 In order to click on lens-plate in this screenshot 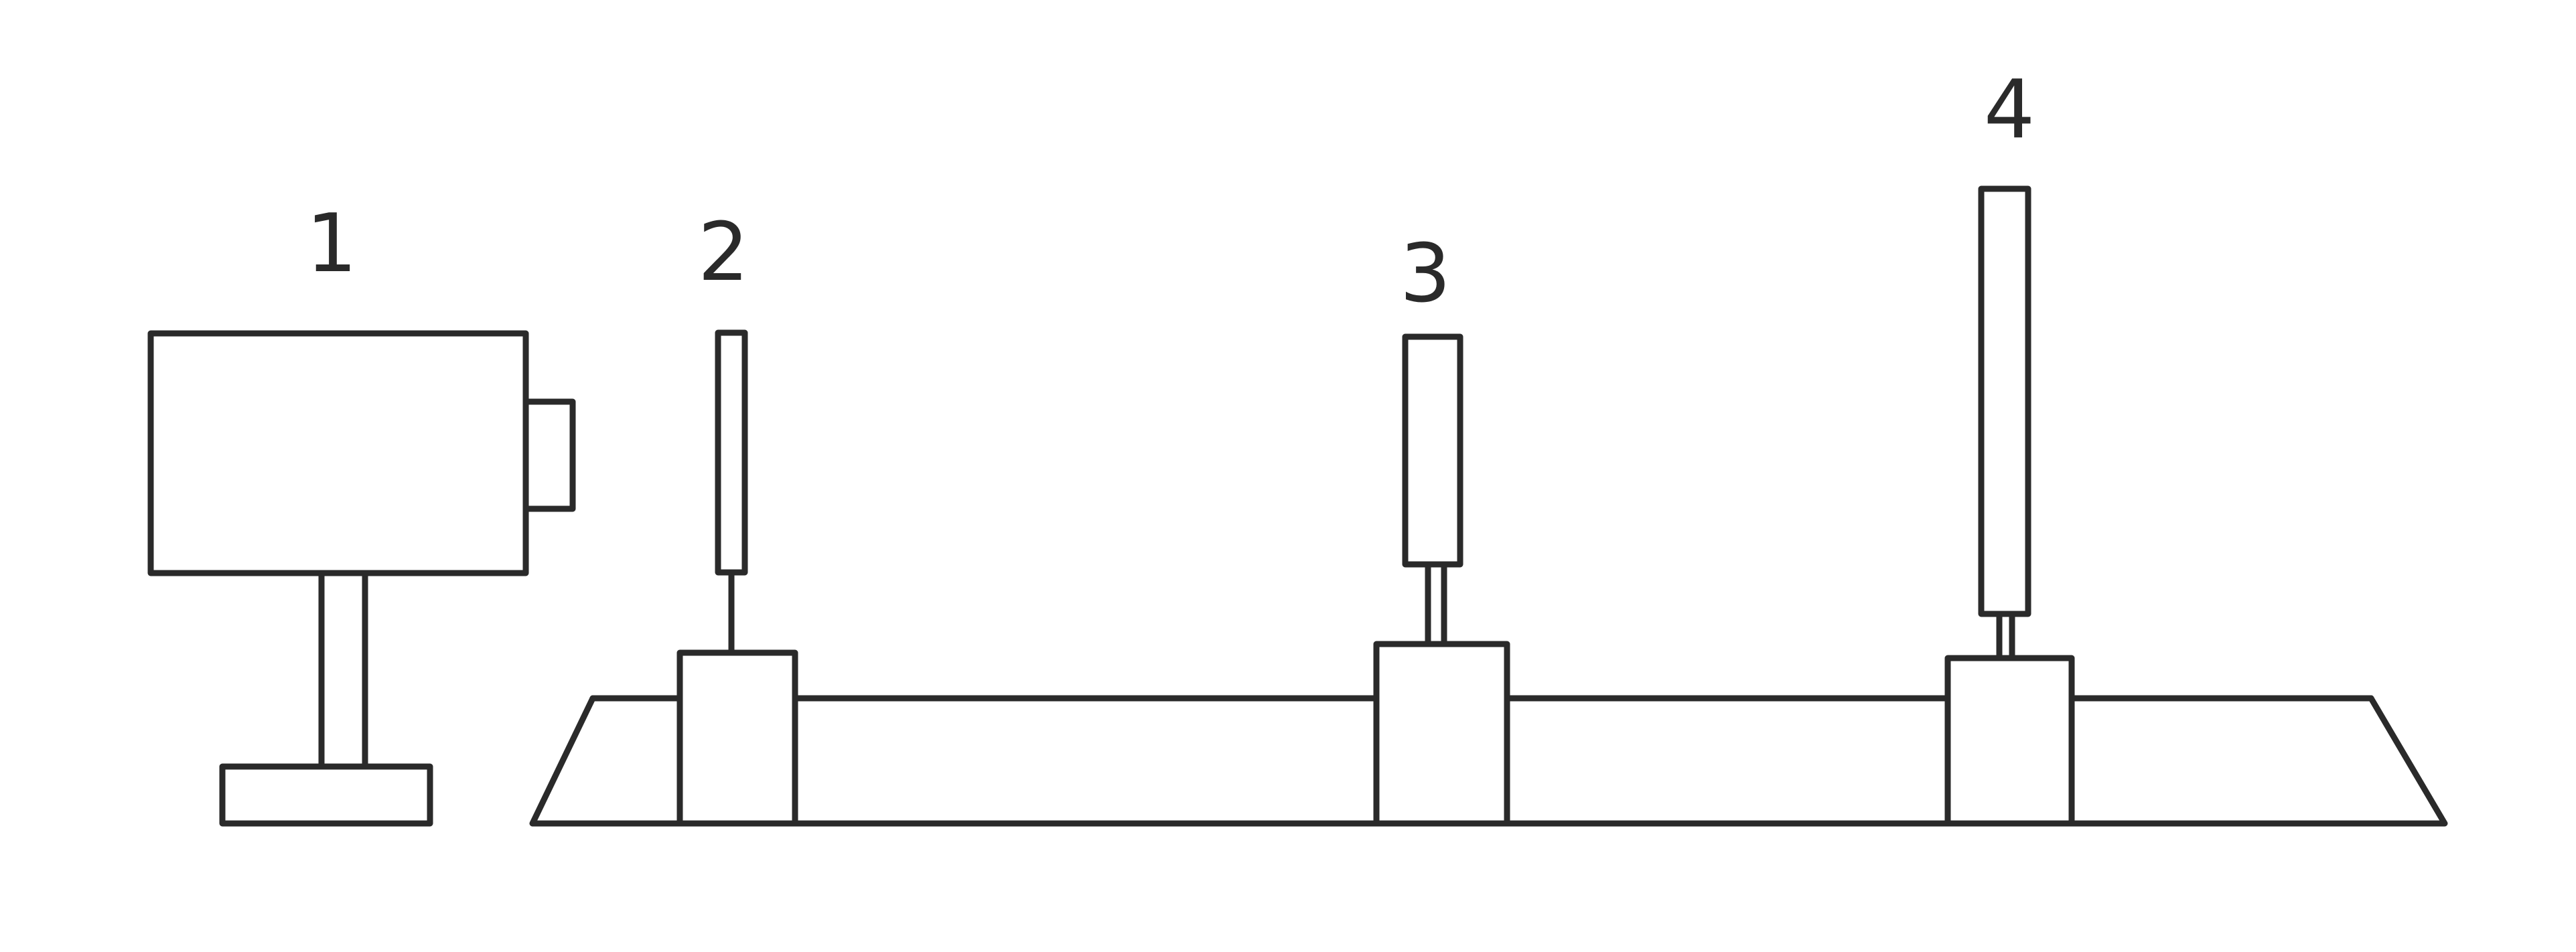, I will do `click(1432, 450)`.